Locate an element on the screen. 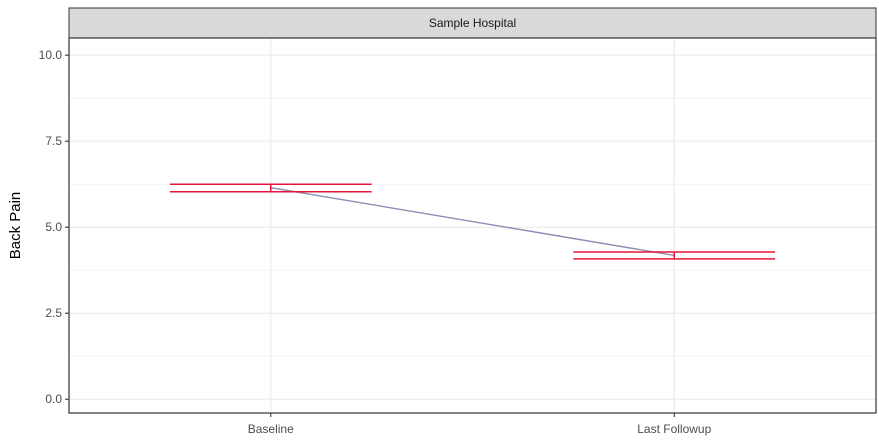 The width and height of the screenshot is (879, 443). y-tick-label: 5.0 is located at coordinates (53, 227).